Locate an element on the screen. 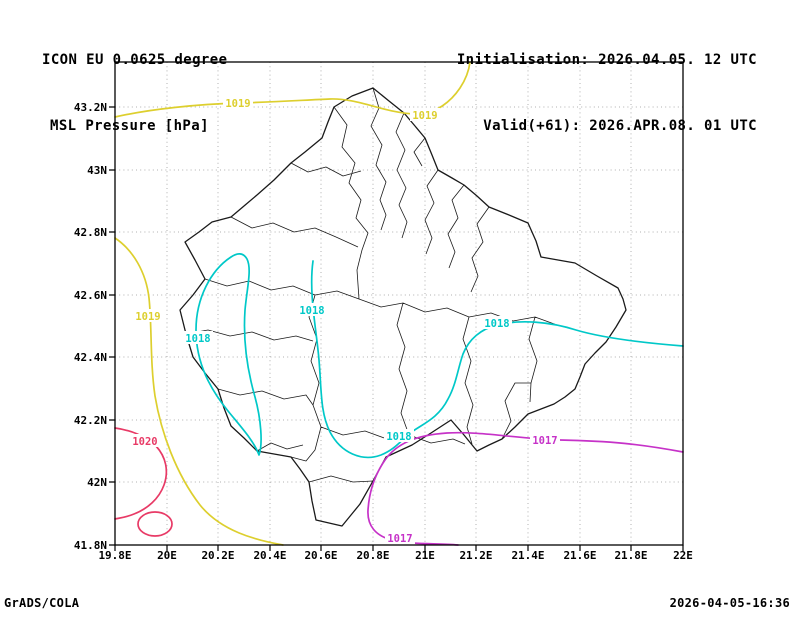 This screenshot has width=800, height=618. creation-timestamp: 2026-04-05-16:36 is located at coordinates (729, 603).